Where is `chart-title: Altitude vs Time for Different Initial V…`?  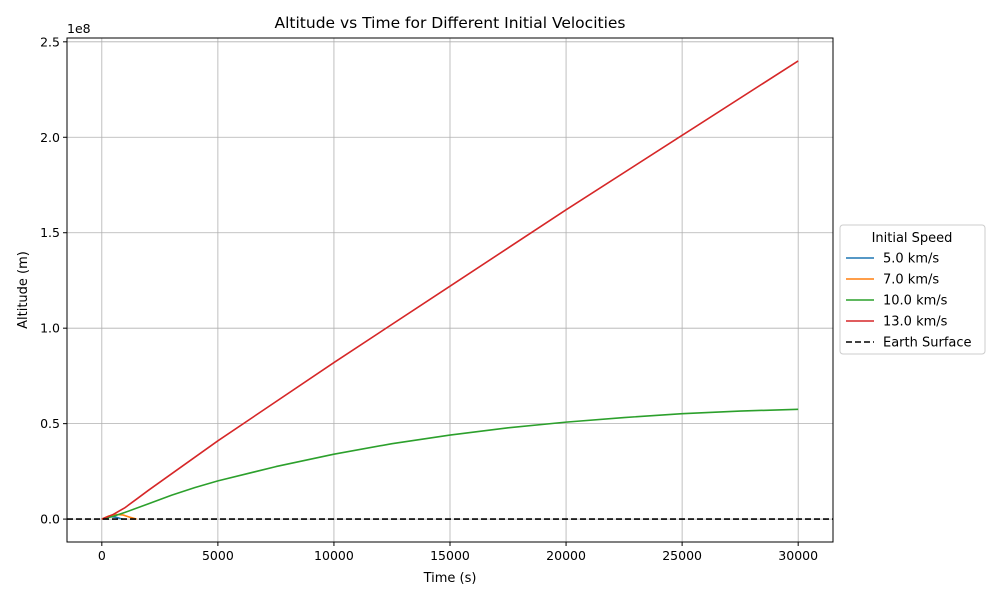
chart-title: Altitude vs Time for Different Initial V… is located at coordinates (450, 23).